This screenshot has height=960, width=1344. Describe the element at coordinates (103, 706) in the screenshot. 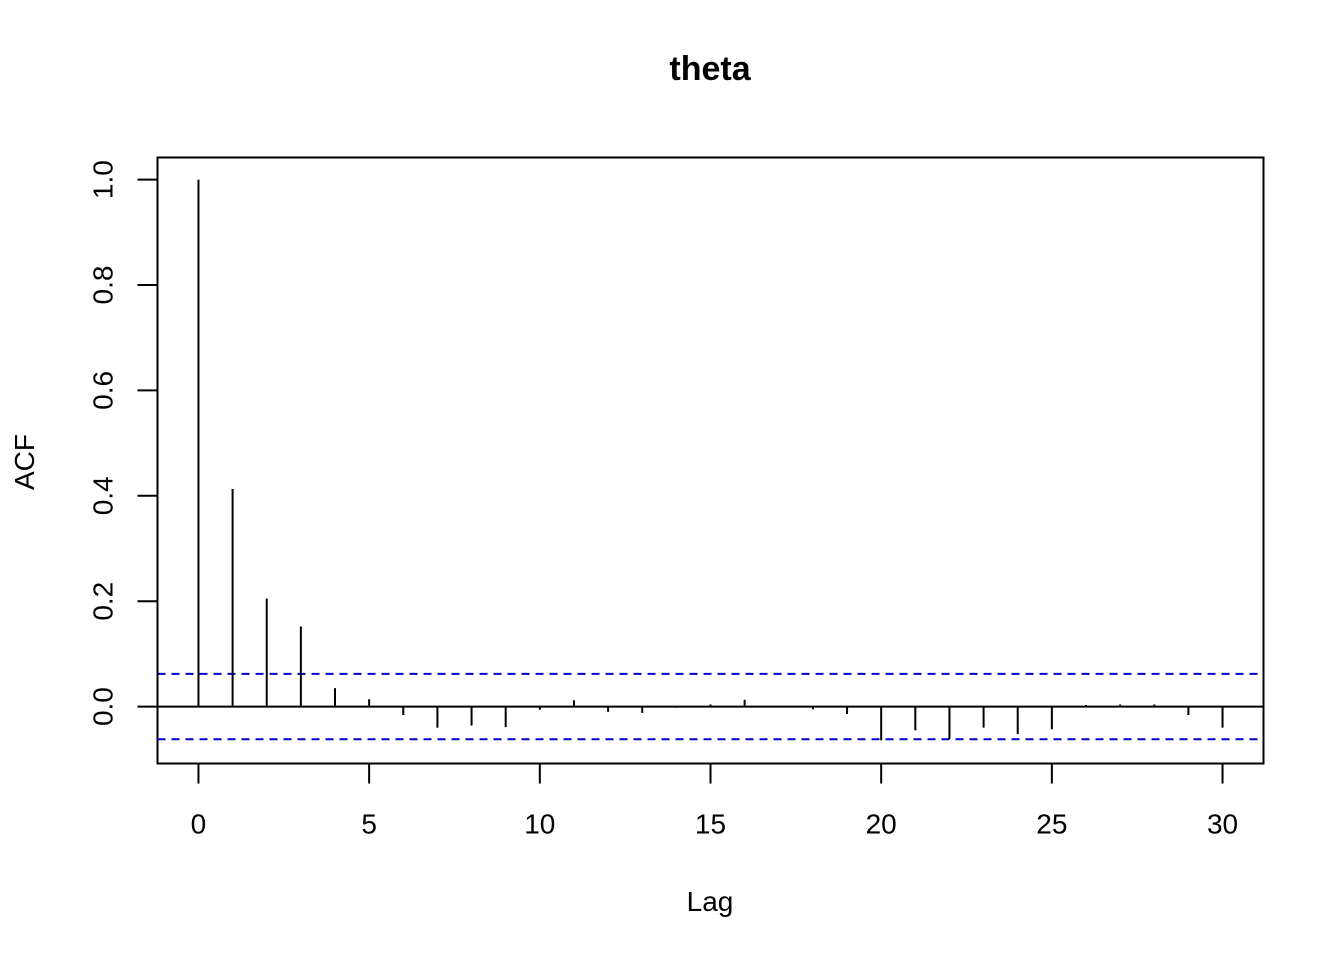

I see `y-tick-label: 0.0` at that location.